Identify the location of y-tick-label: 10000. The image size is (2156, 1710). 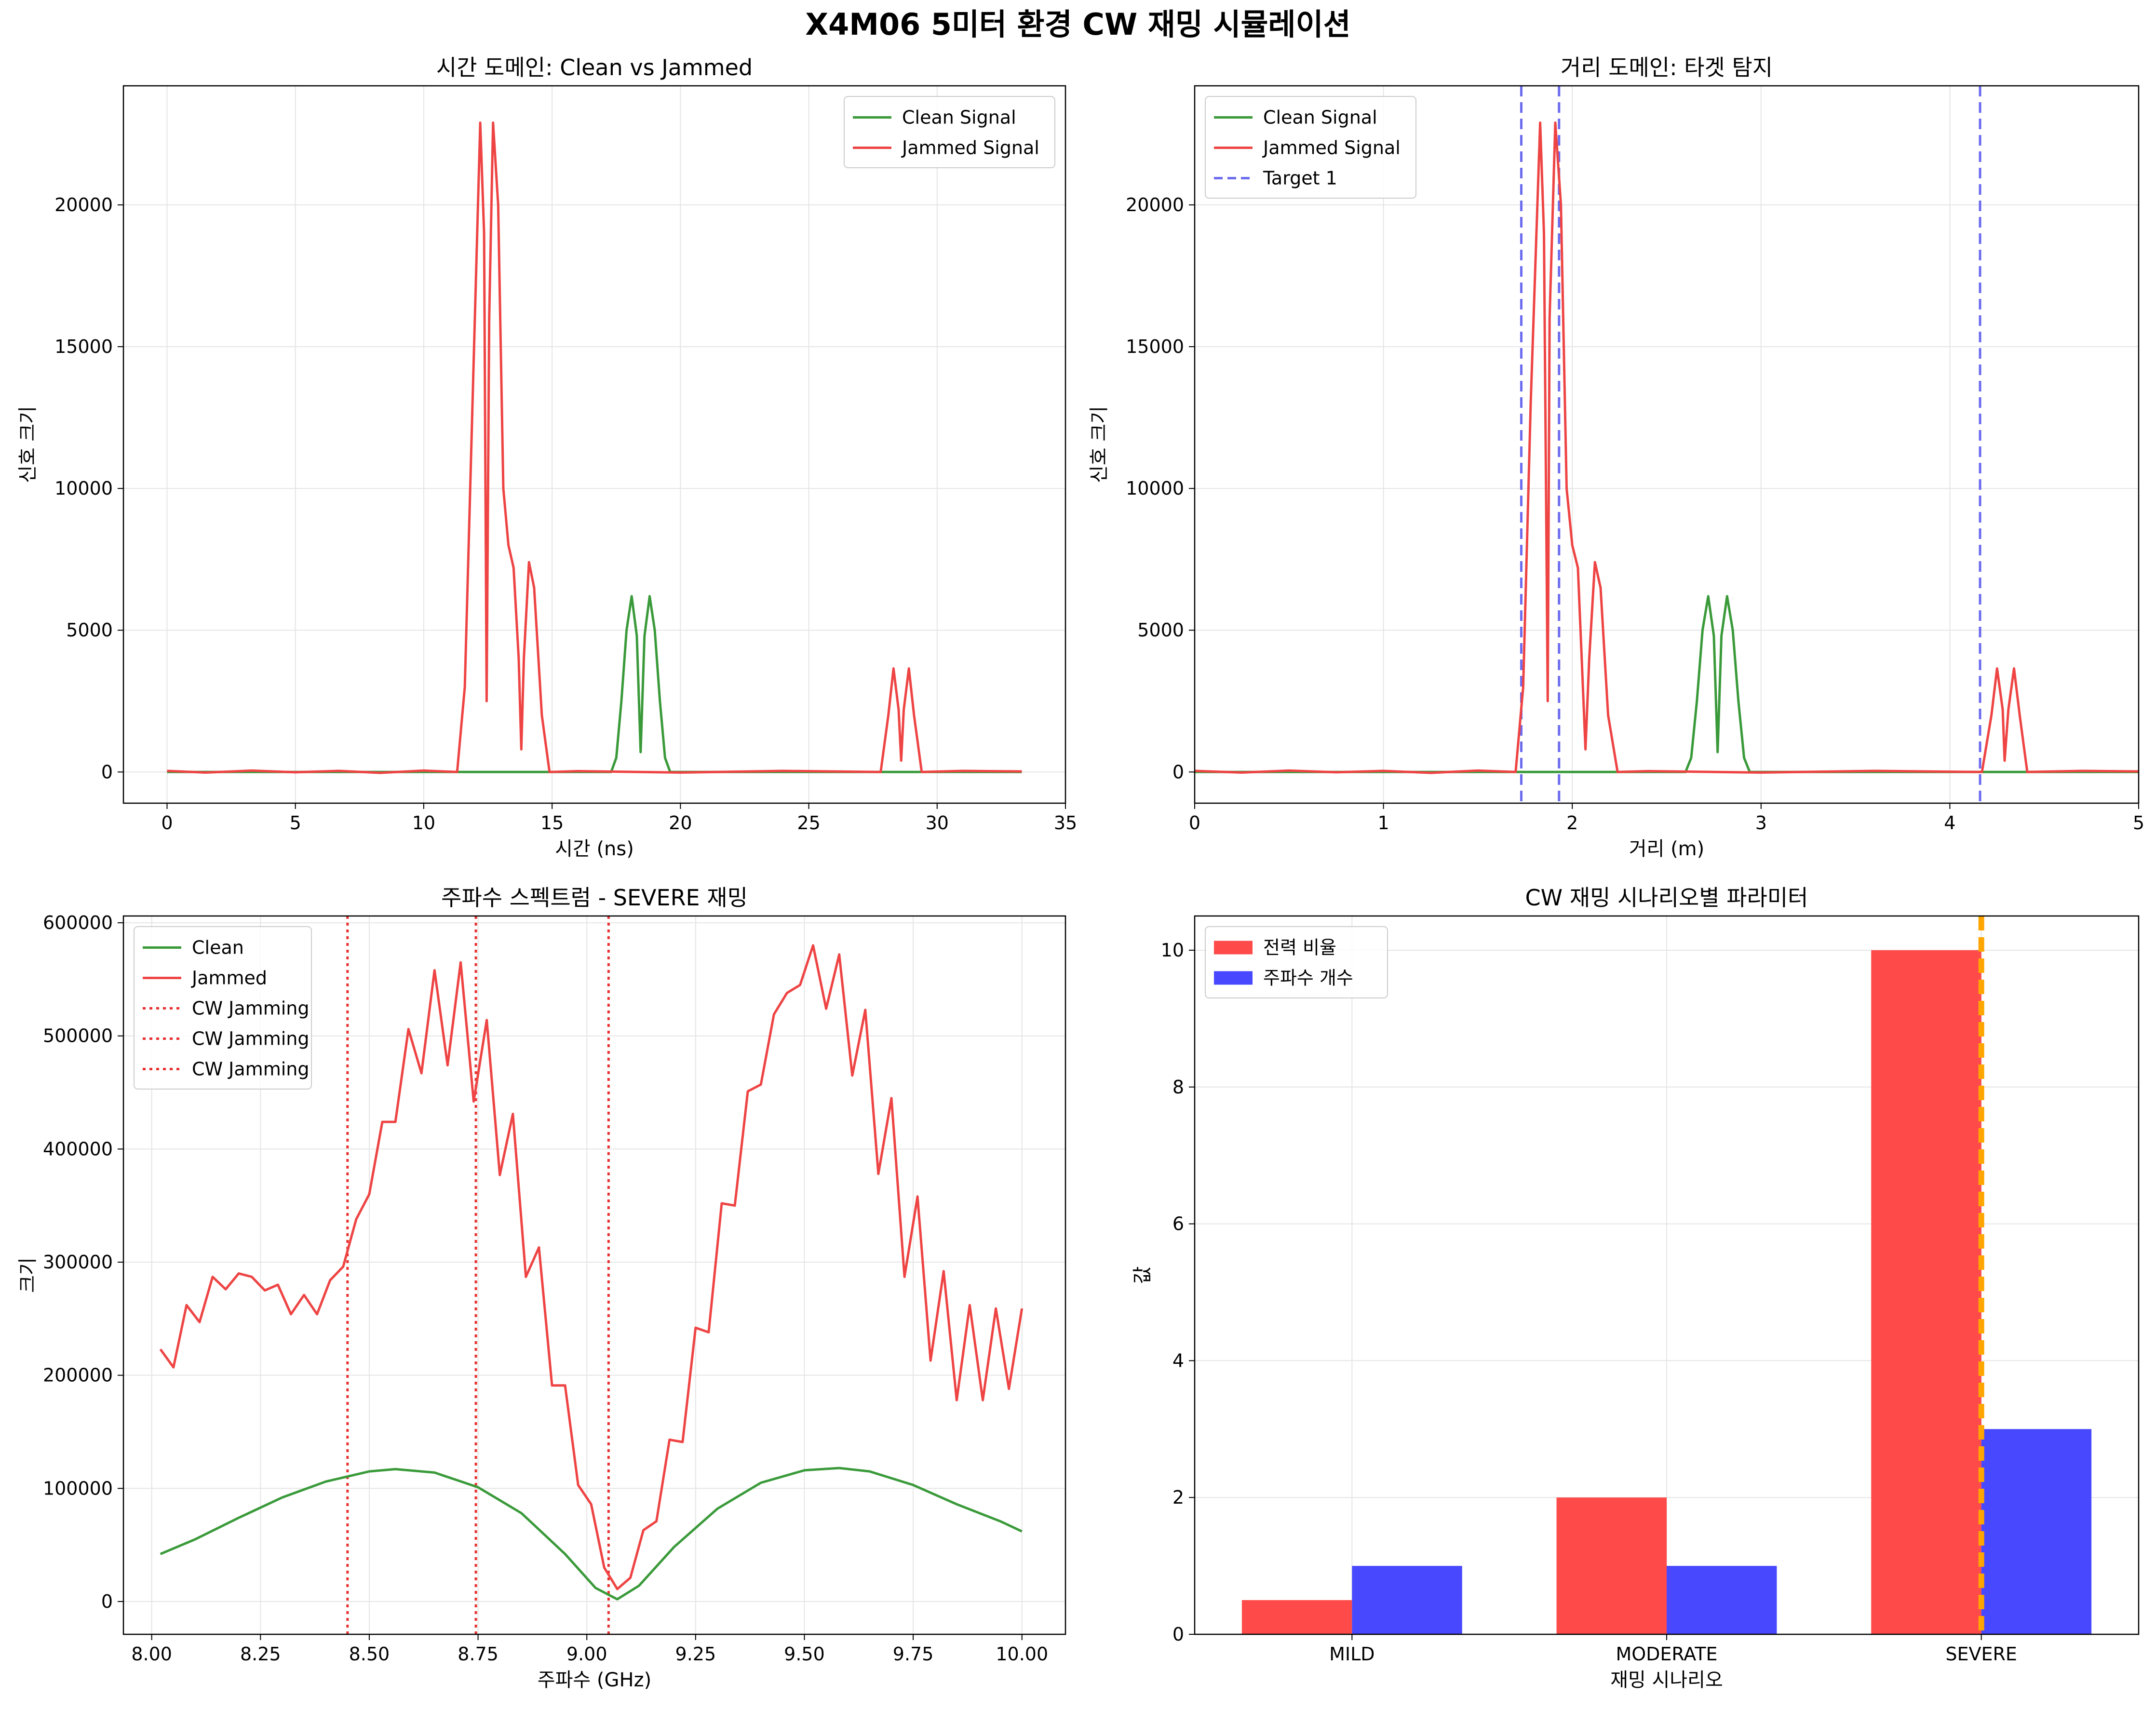
(83, 489).